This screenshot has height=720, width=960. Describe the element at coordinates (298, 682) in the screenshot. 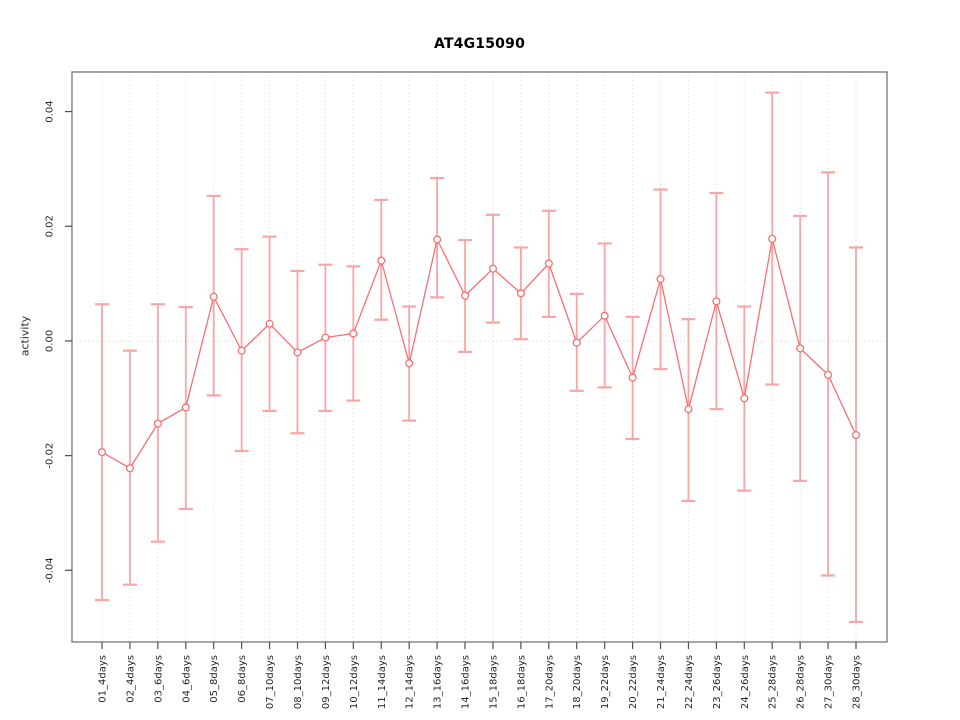

I see `x-tick-label: 08_10days` at that location.